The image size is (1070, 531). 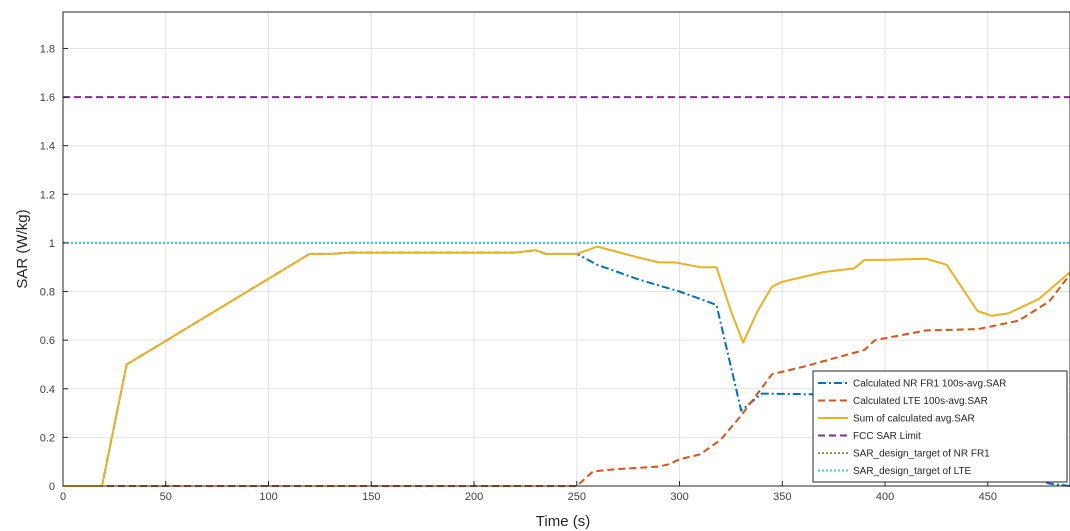 What do you see at coordinates (47, 438) in the screenshot?
I see `y-tick-label: 0.2` at bounding box center [47, 438].